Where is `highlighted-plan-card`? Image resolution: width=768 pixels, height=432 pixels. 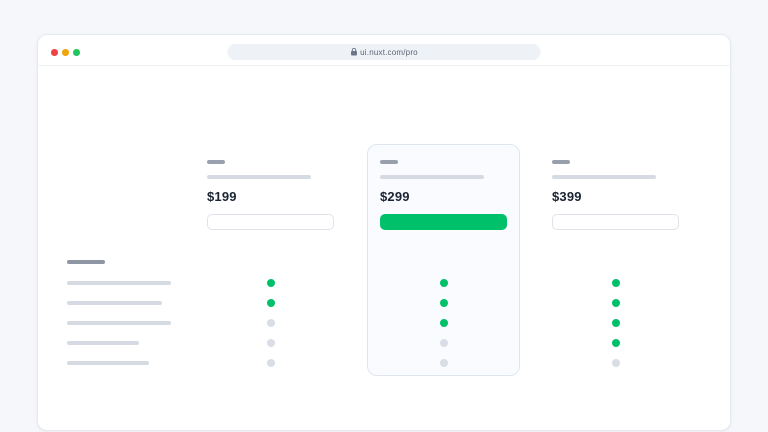 highlighted-plan-card is located at coordinates (443, 260).